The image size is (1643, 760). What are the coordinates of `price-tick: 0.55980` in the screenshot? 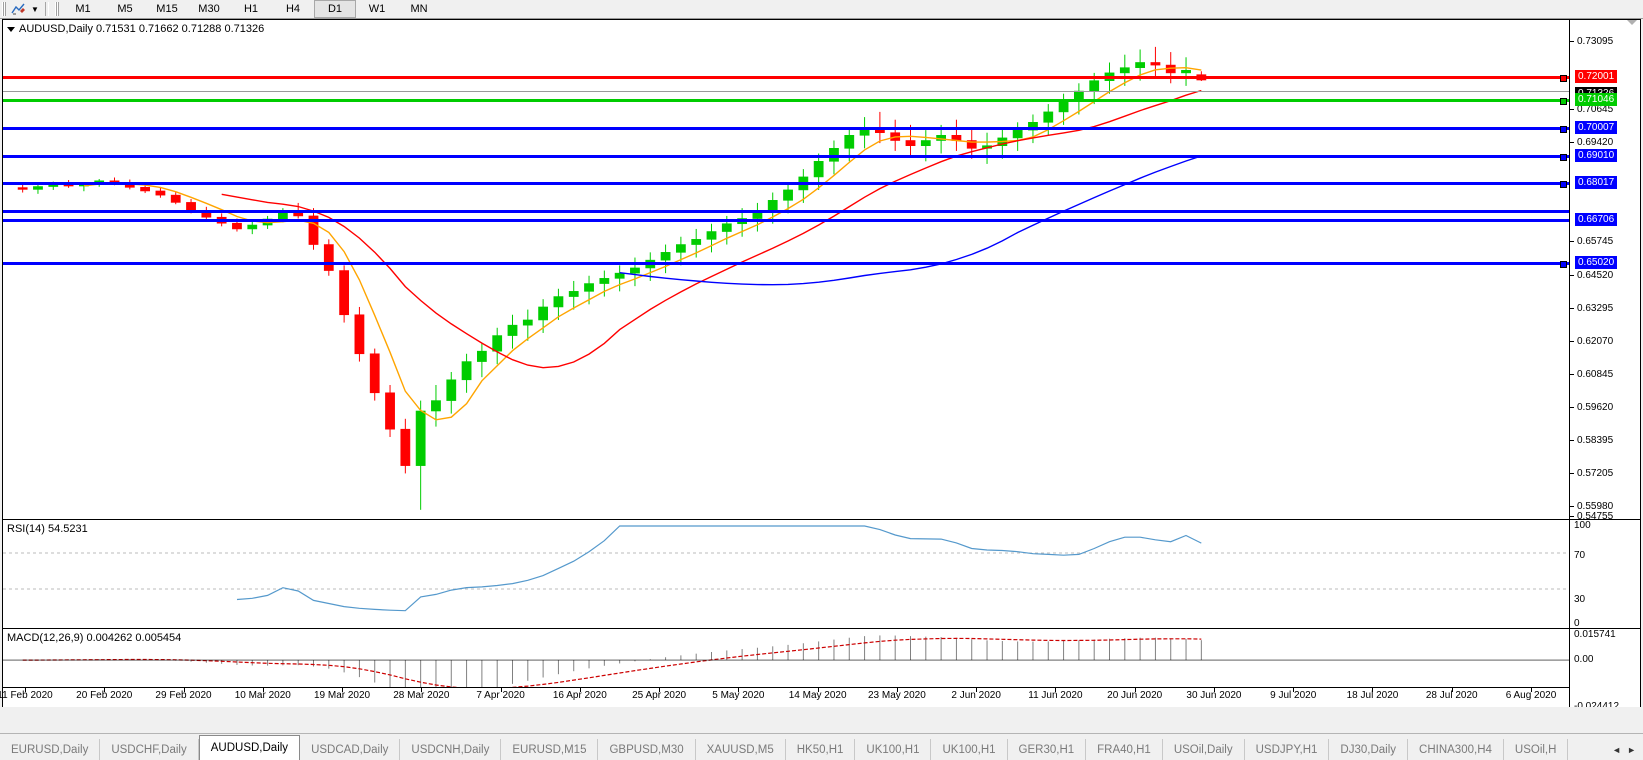 It's located at (1605, 507).